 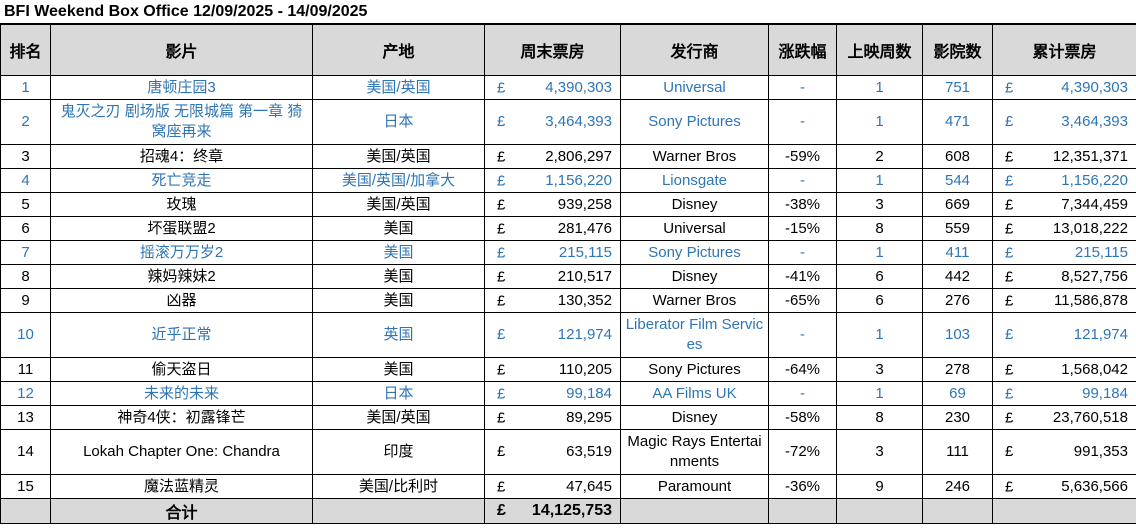 I want to click on total-empty-gross, so click(x=1064, y=511).